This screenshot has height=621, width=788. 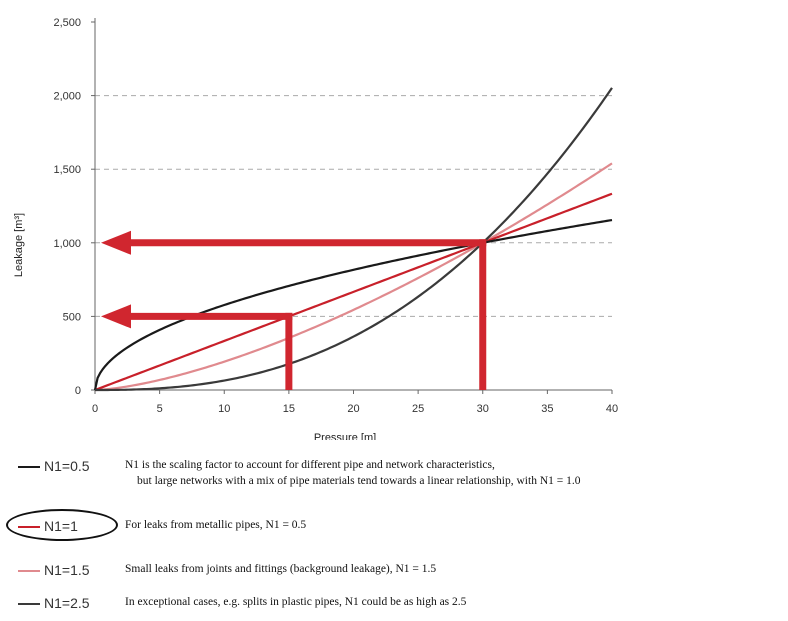 I want to click on y-tick-label: 500, so click(x=72, y=317).